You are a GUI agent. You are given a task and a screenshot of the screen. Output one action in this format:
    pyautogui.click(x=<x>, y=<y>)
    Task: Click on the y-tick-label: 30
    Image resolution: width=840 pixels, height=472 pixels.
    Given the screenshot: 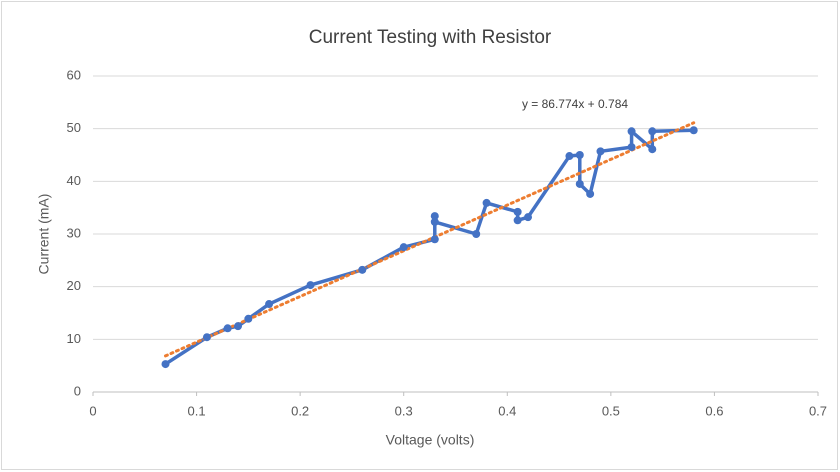 What is the action you would take?
    pyautogui.click(x=74, y=232)
    